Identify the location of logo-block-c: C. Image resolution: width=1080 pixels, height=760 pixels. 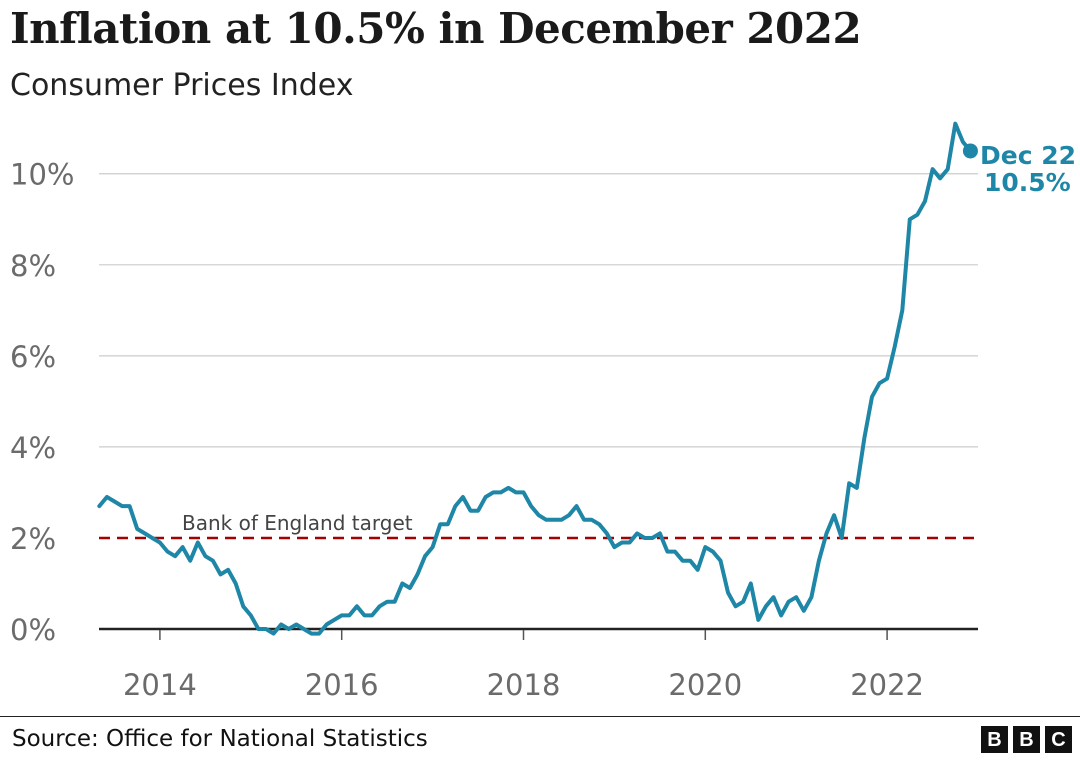
(1058, 739).